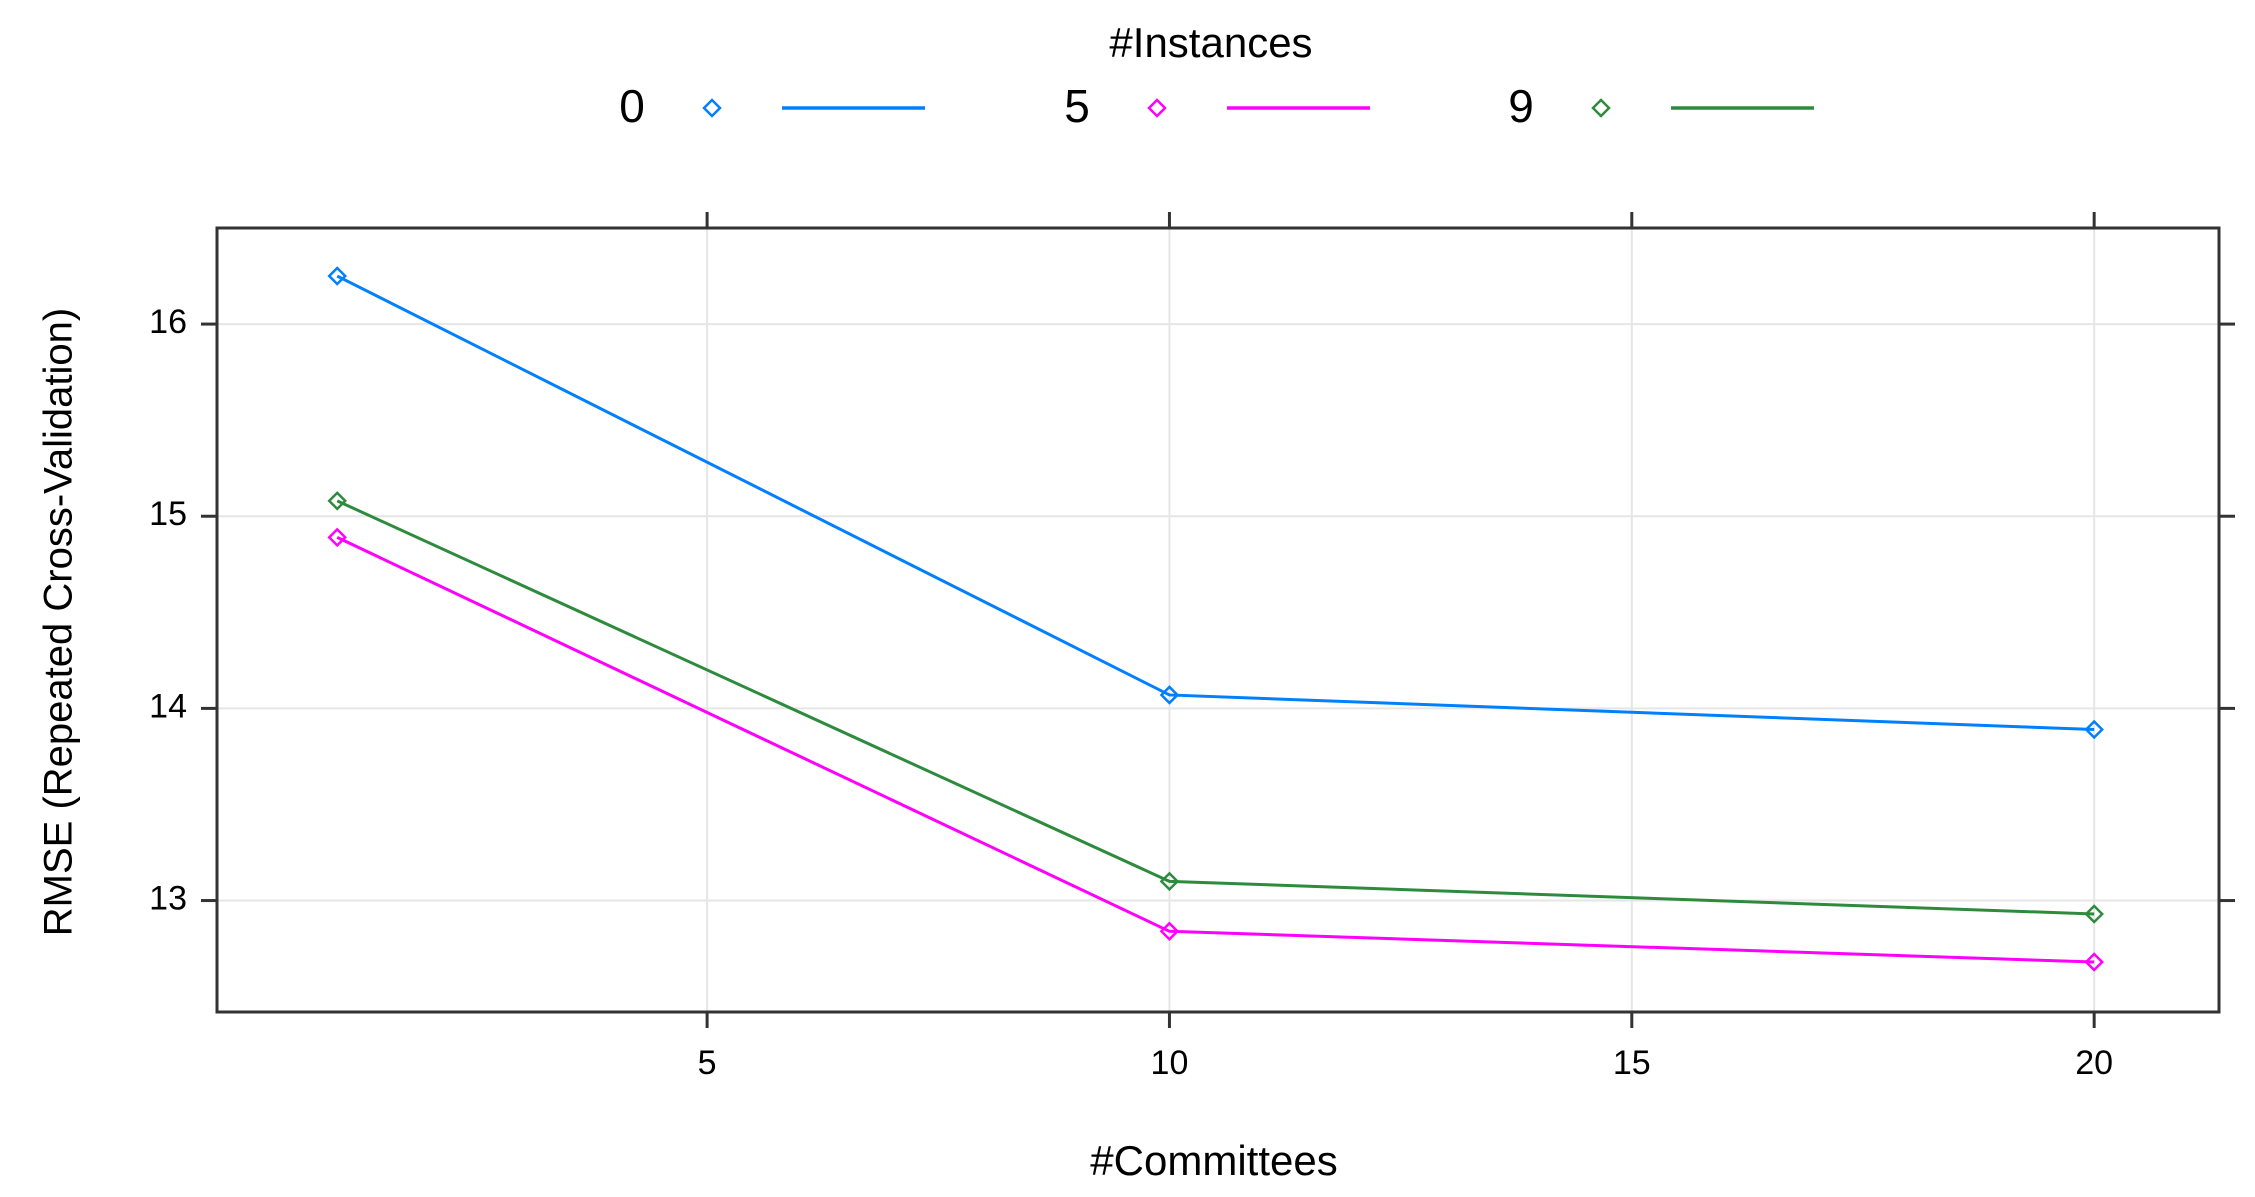 This screenshot has width=2255, height=1197. What do you see at coordinates (1213, 1160) in the screenshot?
I see `x-axis-label: #Committees` at bounding box center [1213, 1160].